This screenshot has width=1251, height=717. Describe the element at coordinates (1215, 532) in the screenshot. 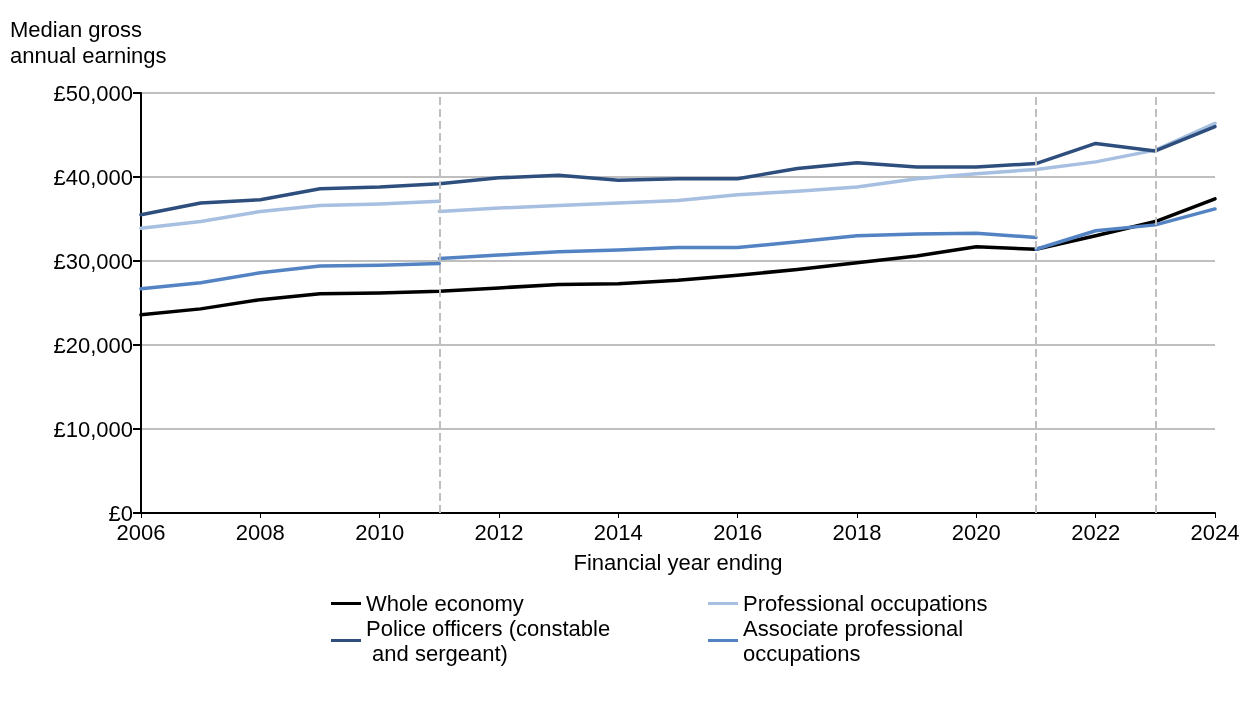

I see `x-tick-label: 2024` at that location.